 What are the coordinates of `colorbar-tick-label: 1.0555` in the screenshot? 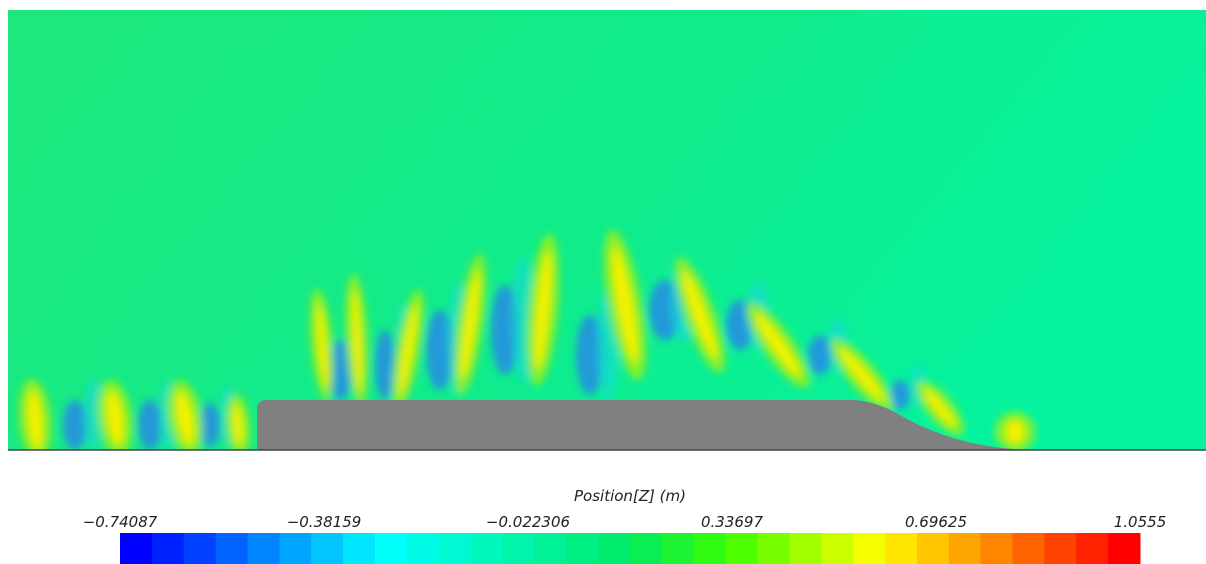 It's located at (1140, 522).